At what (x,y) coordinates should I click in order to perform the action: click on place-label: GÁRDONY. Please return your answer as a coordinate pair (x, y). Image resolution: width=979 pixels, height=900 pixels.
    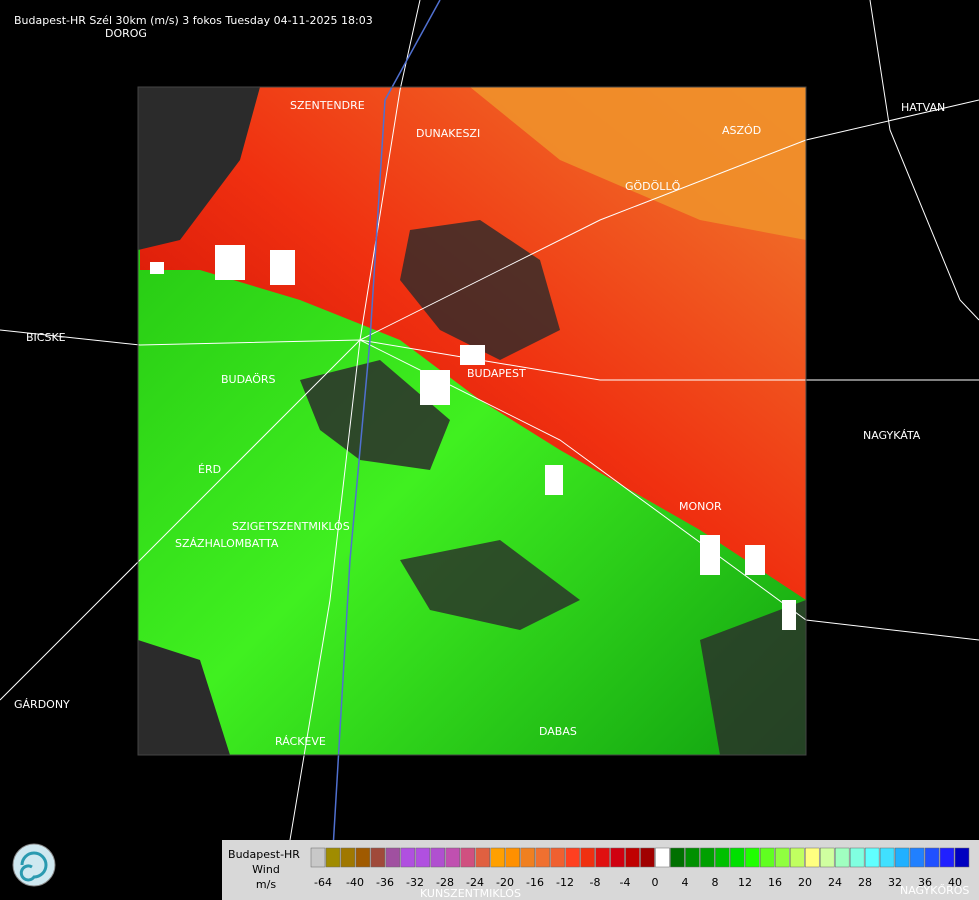
    Looking at the image, I should click on (42, 704).